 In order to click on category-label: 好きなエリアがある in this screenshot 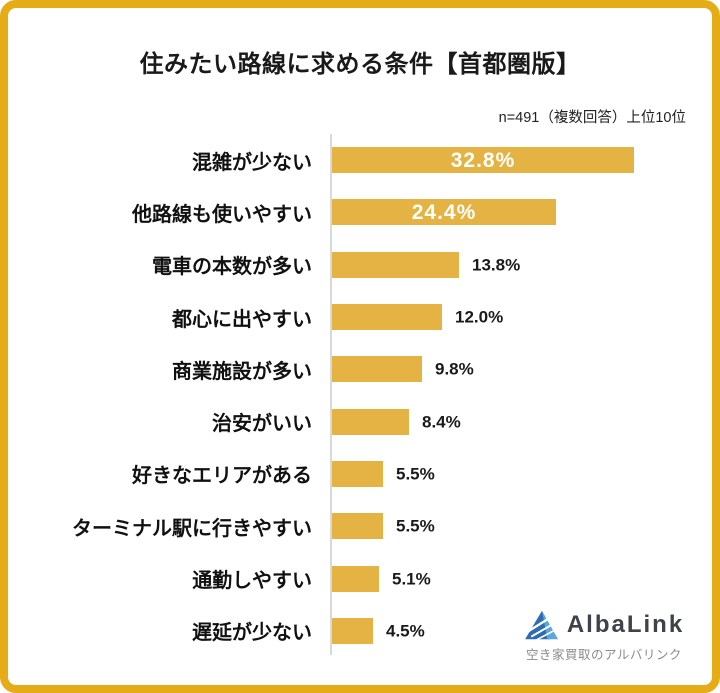, I will do `click(222, 476)`.